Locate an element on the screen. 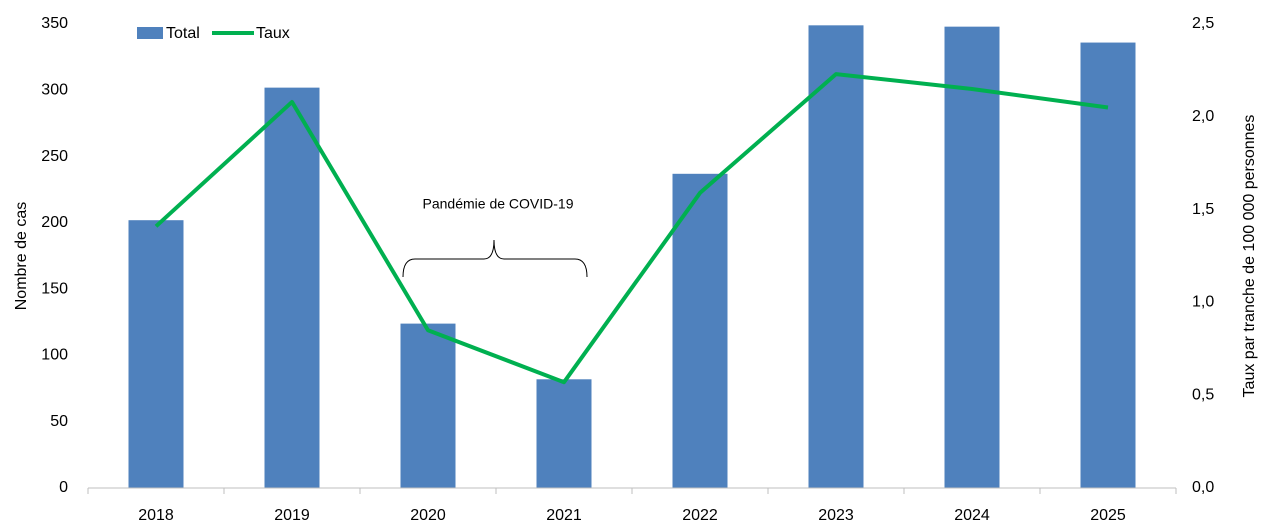 This screenshot has width=1263, height=524. y2-tick-label: 1,0 is located at coordinates (1203, 302).